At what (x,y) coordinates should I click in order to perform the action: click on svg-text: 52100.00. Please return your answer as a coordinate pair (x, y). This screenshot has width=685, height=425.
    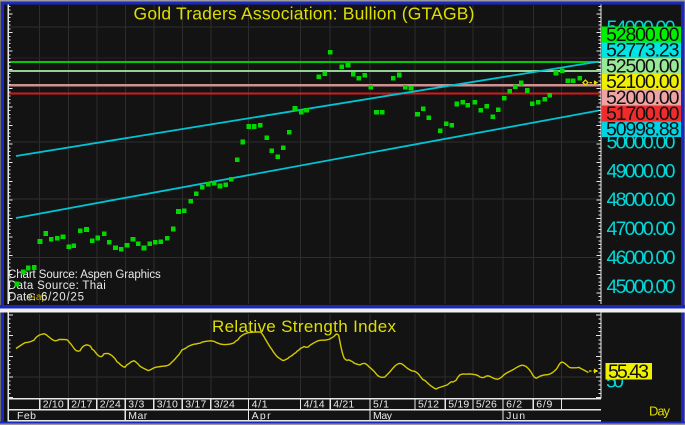
    Looking at the image, I should click on (643, 82).